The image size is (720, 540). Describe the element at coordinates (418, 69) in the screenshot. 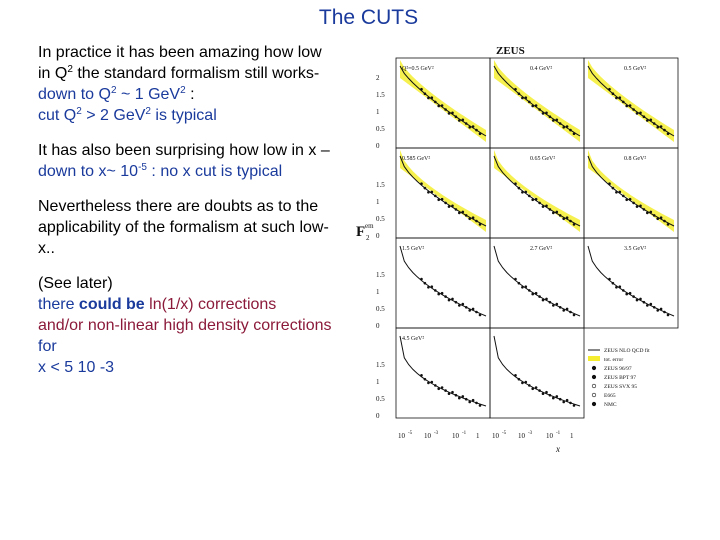

I see `panel-q2-label: Q²=0.5 GeV²` at that location.